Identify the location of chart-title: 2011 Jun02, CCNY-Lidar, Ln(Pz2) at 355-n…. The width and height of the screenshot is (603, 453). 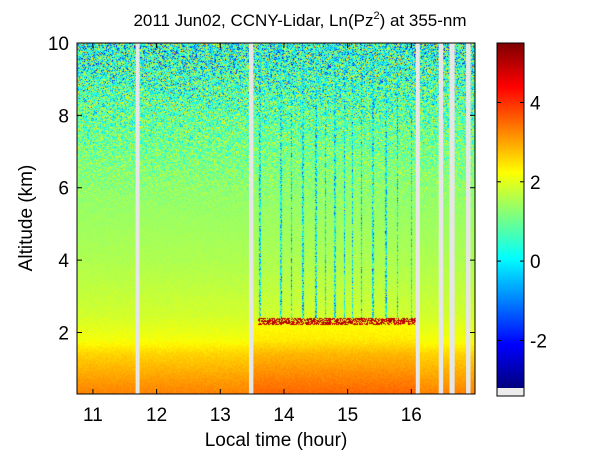
(299, 20).